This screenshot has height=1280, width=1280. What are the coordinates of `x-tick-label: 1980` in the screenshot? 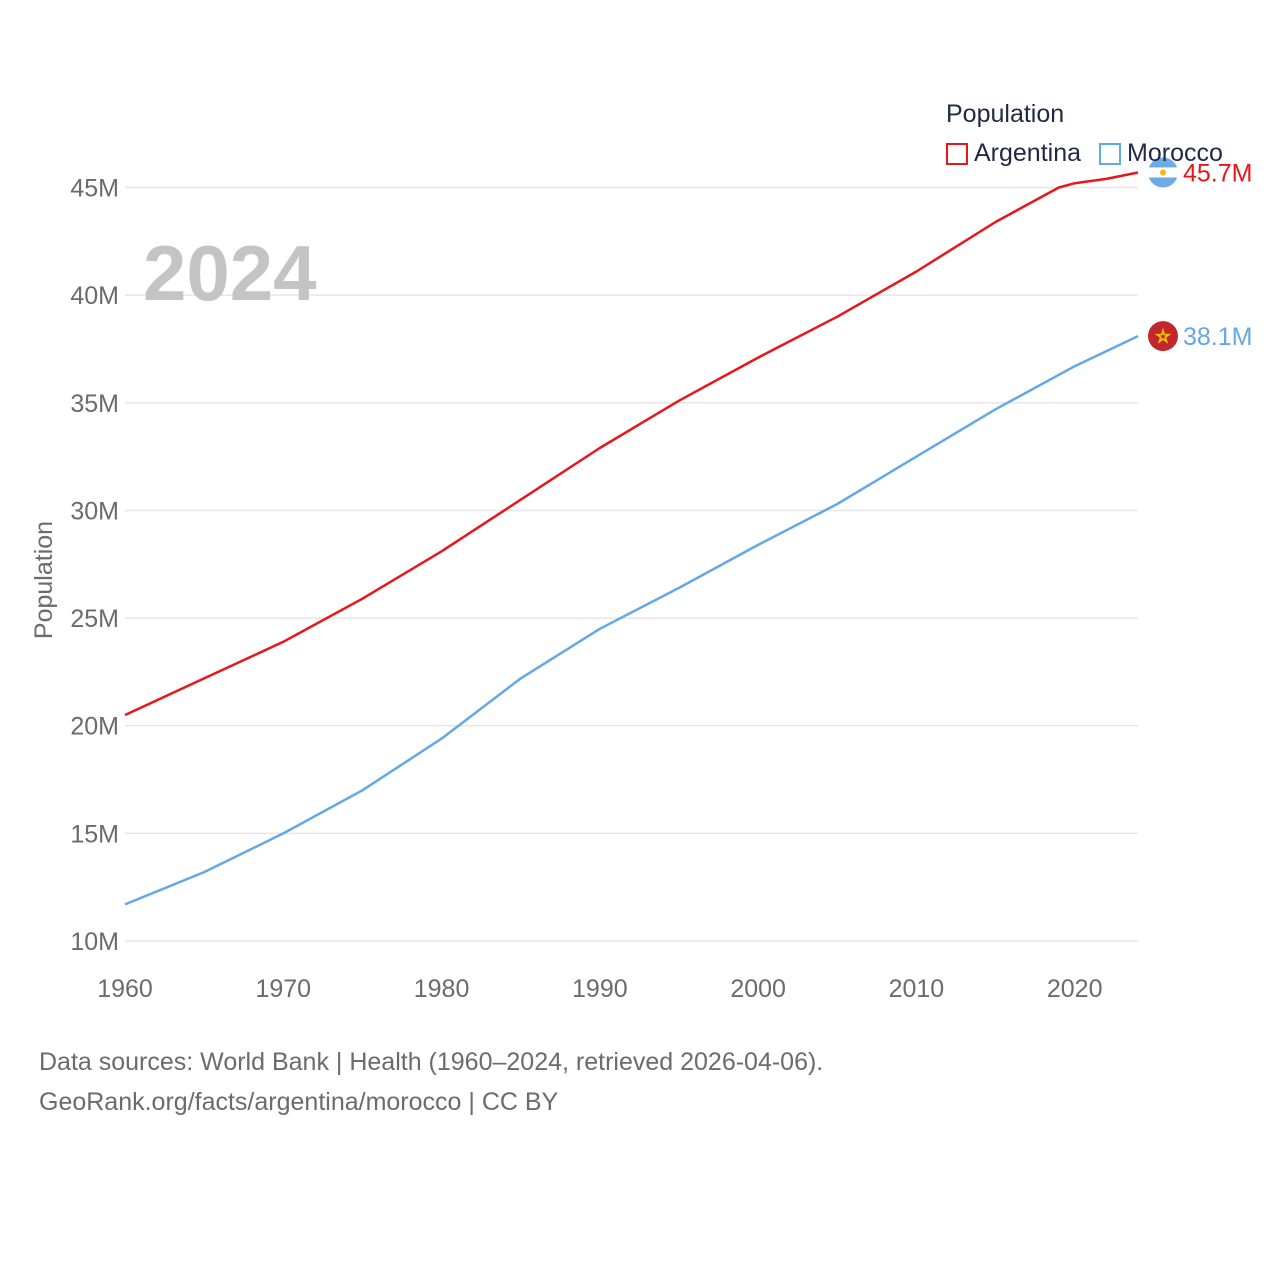 It's located at (442, 989).